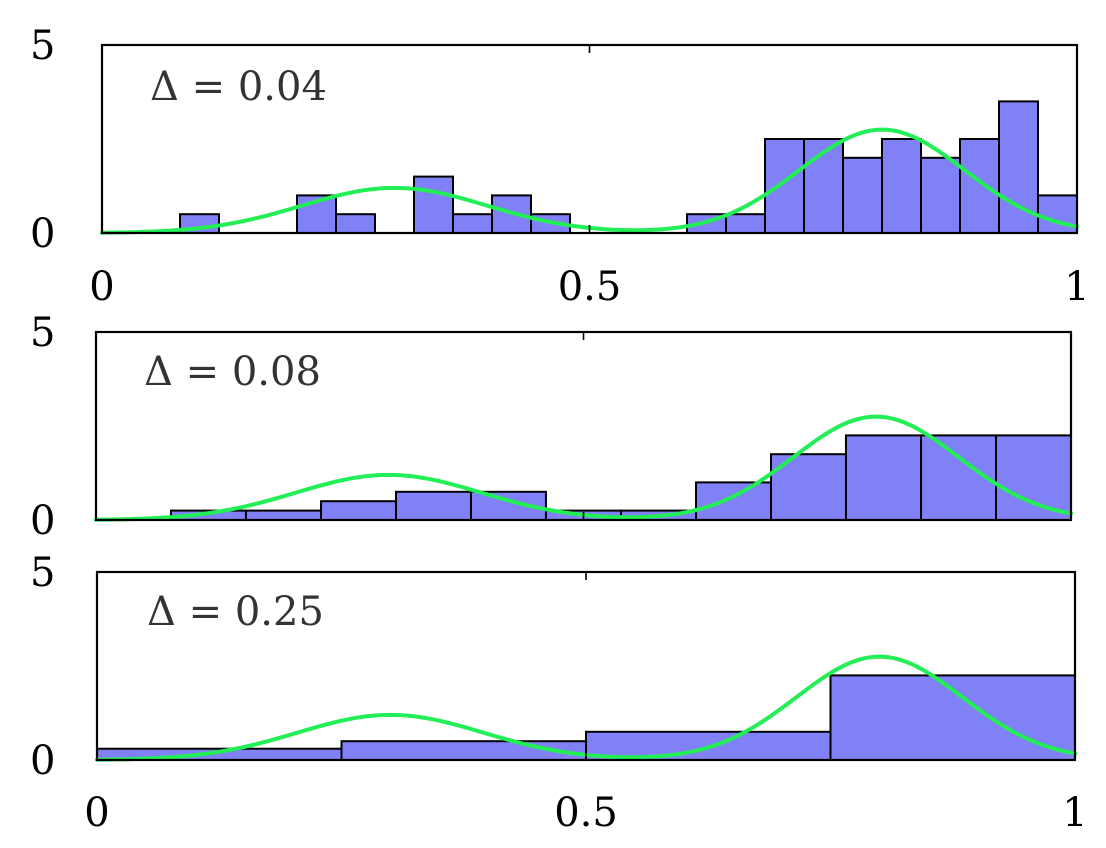 Image resolution: width=1106 pixels, height=848 pixels. I want to click on panel-title: Δ = 0.04, so click(238, 87).